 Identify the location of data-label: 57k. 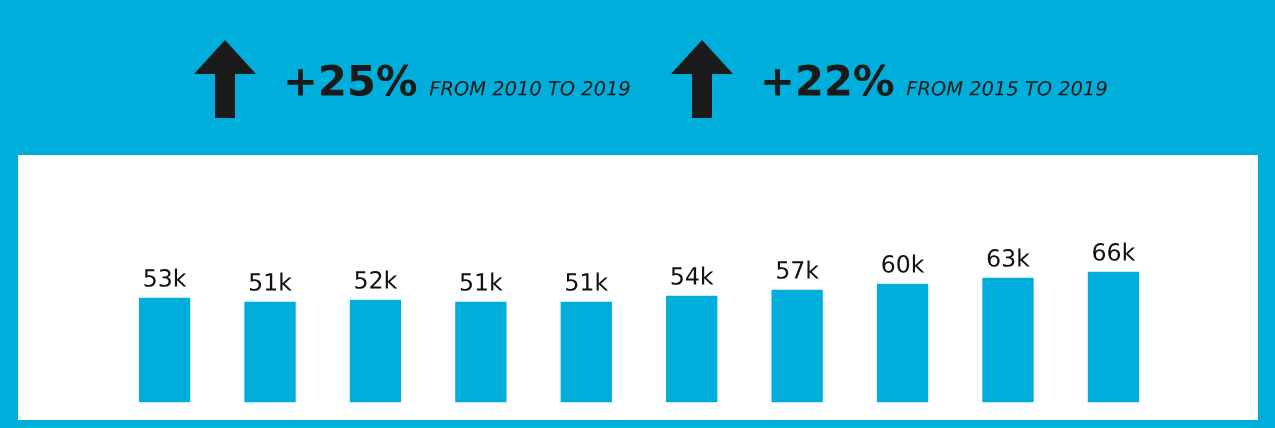
(798, 269).